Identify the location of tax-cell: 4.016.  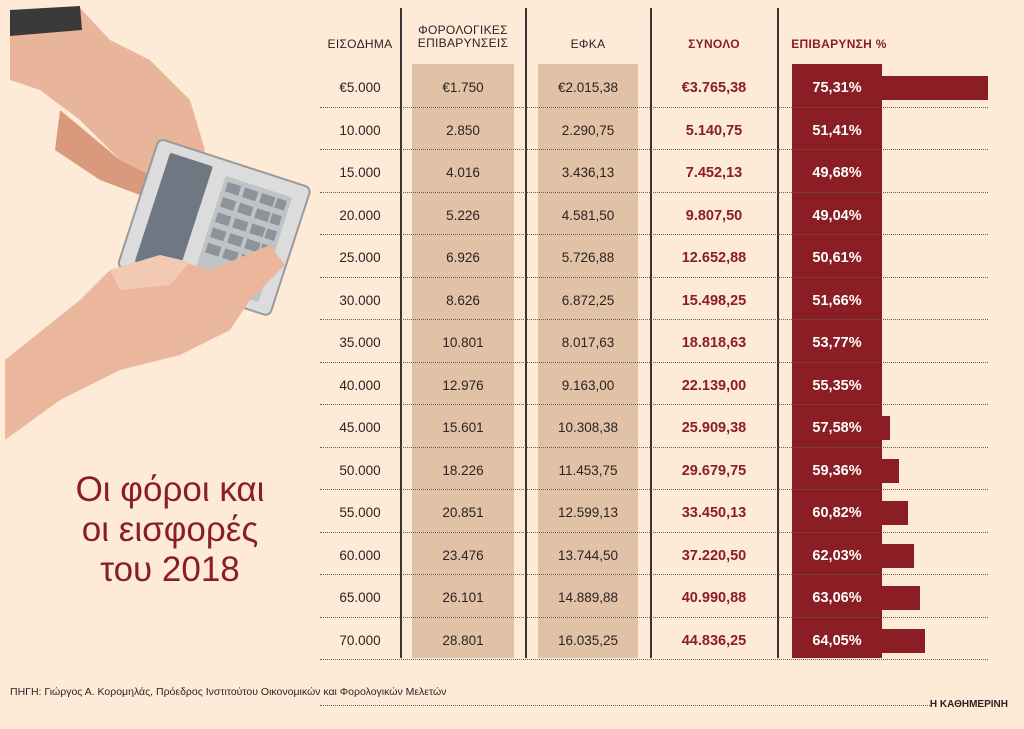
(463, 172).